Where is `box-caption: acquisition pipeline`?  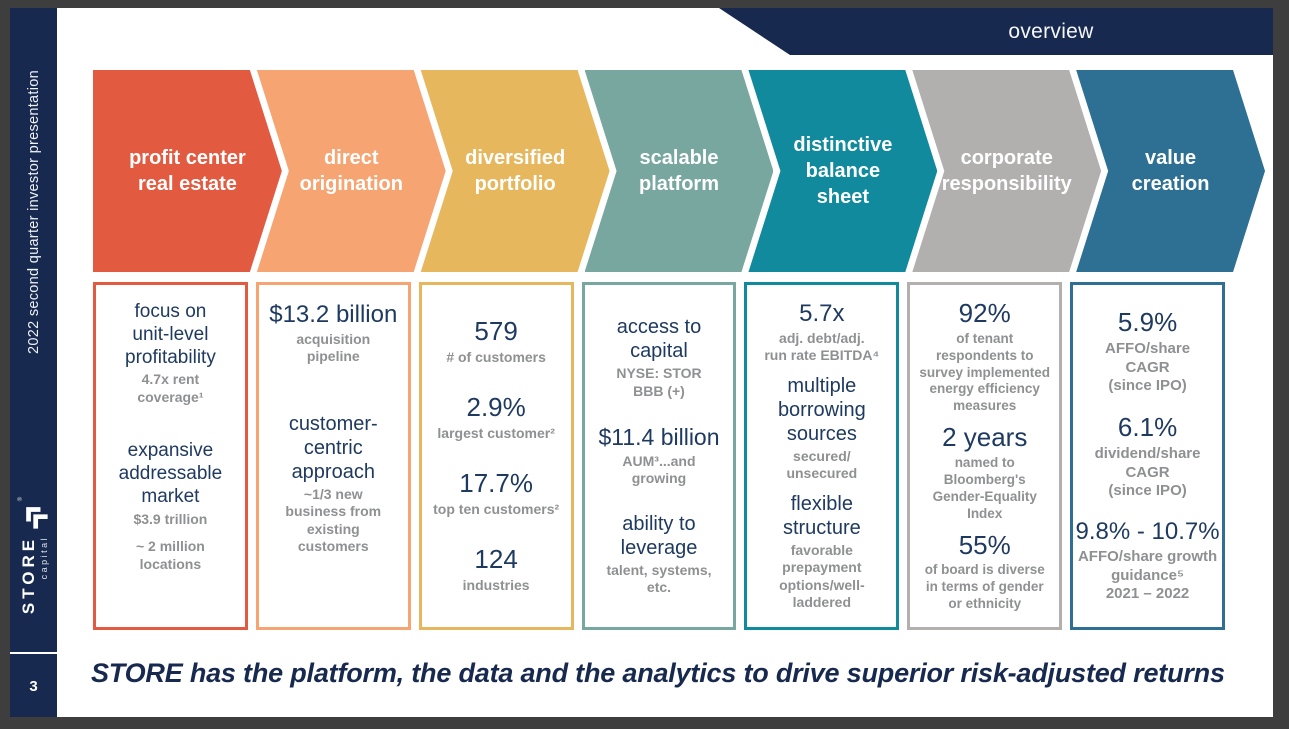 box-caption: acquisition pipeline is located at coordinates (333, 347).